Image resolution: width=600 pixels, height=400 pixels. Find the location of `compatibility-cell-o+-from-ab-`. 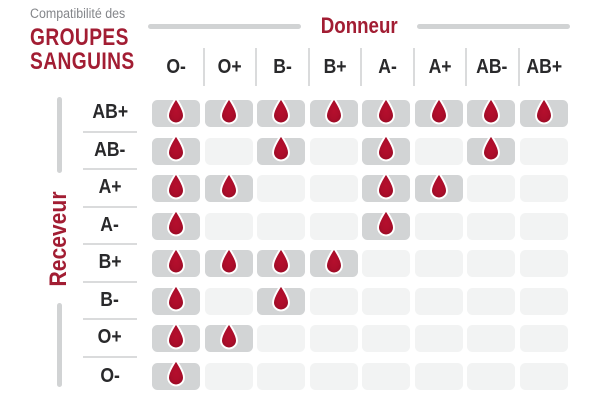

compatibility-cell-o+-from-ab- is located at coordinates (491, 339).